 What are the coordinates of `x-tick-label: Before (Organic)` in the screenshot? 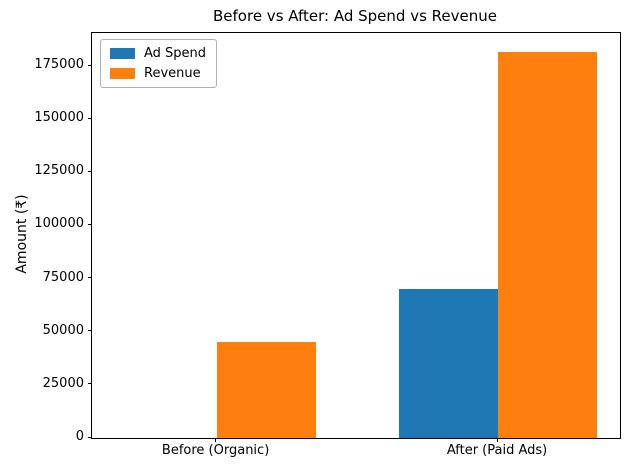 It's located at (215, 450).